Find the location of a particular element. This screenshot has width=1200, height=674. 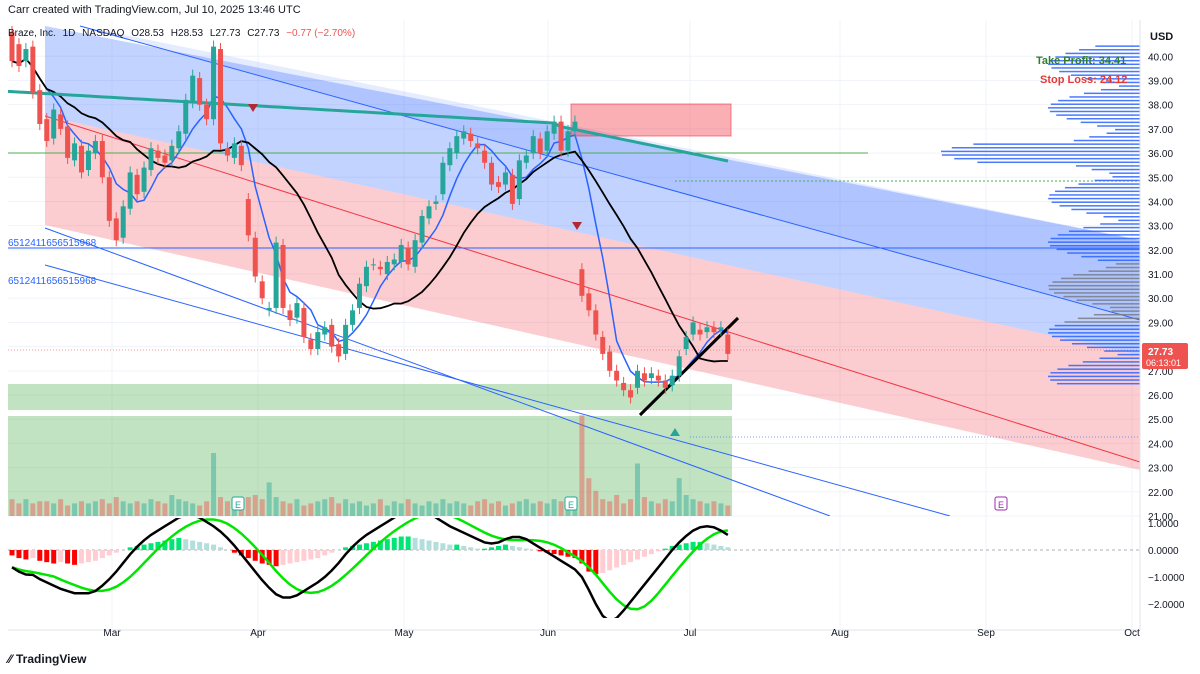

tradingview-logo-icon: ⁄⁄ is located at coordinates (10, 659).